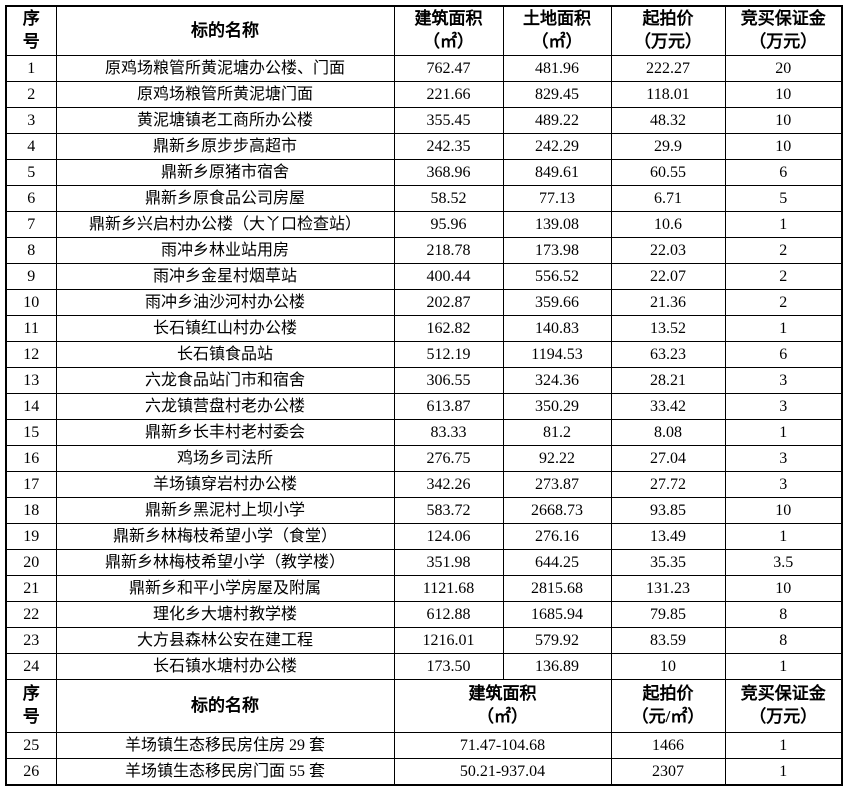  I want to click on cell-building-area: 83.33, so click(448, 432).